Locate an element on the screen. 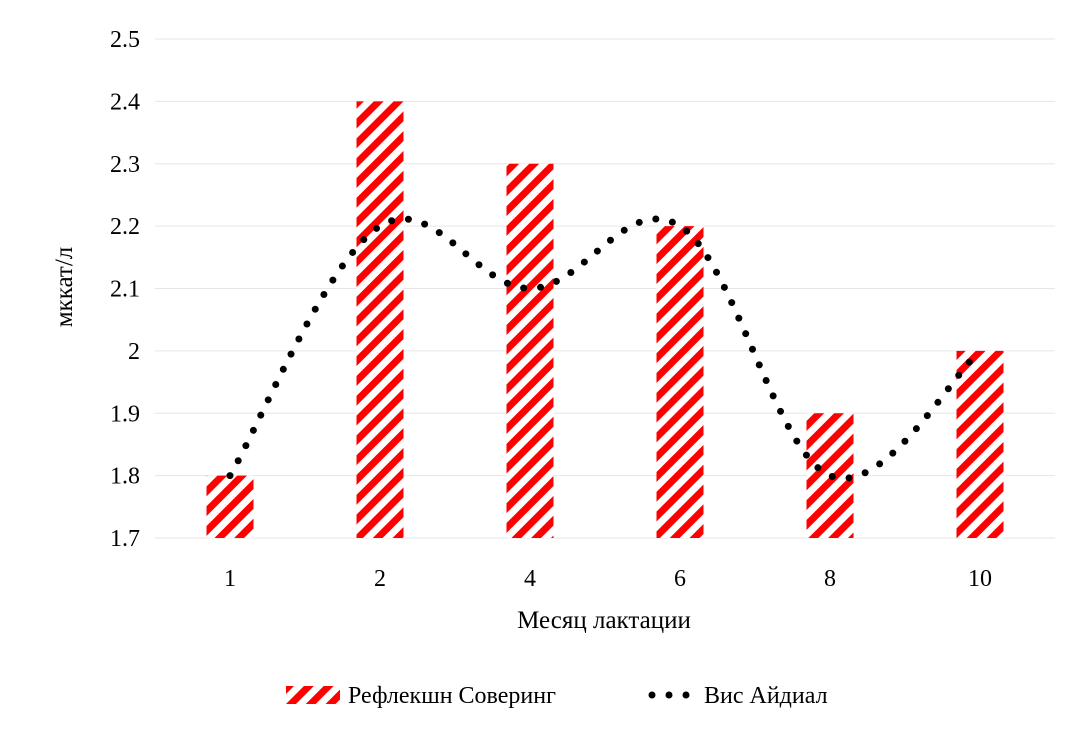  y-tick-label: 1.9 is located at coordinates (125, 414).